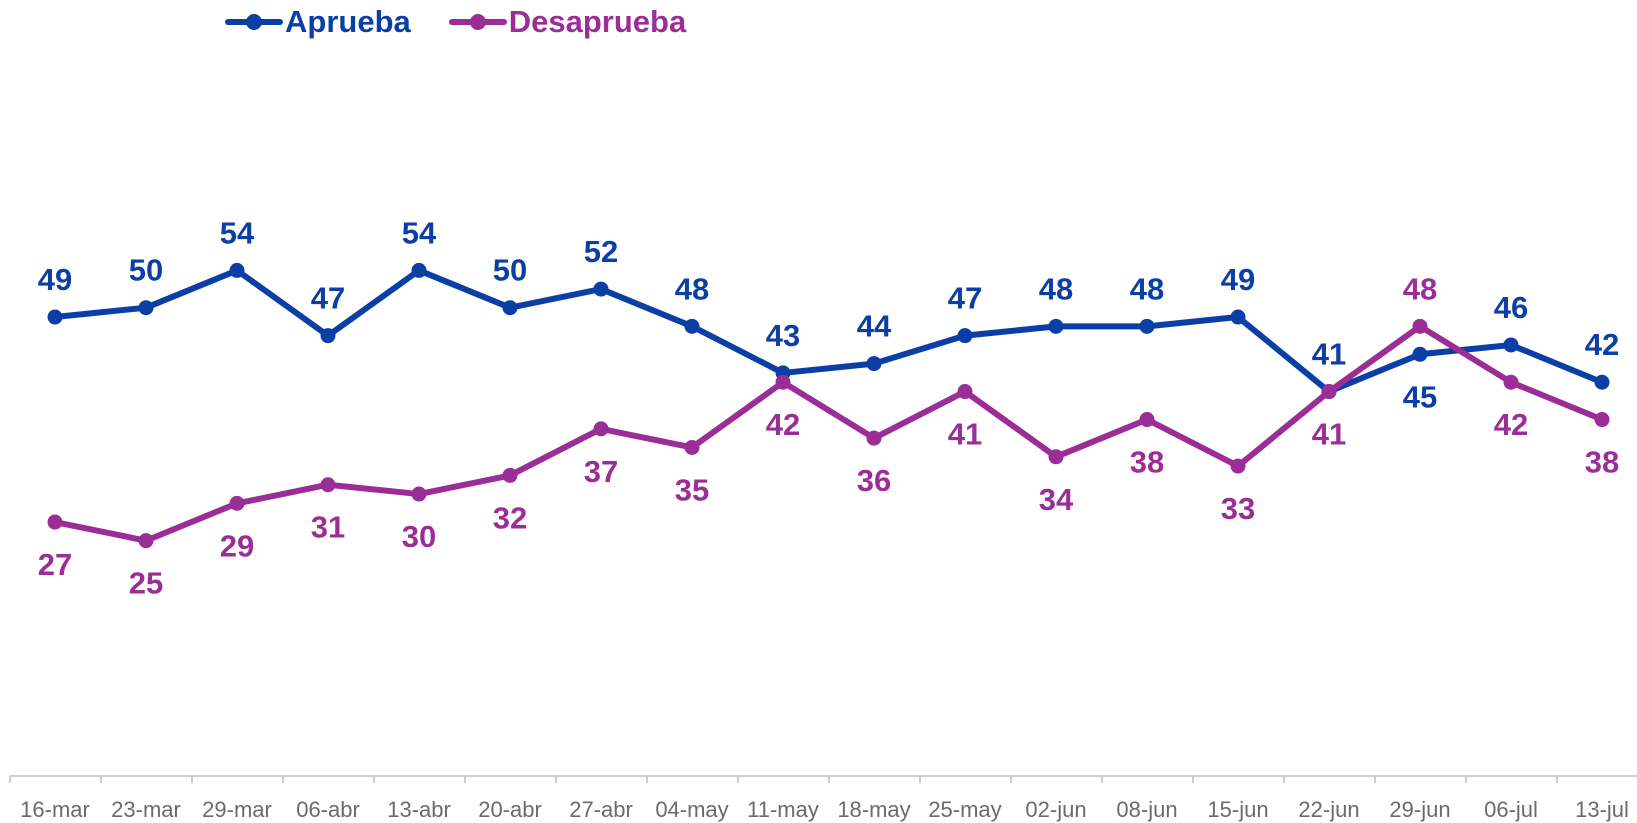 The width and height of the screenshot is (1637, 823). What do you see at coordinates (873, 809) in the screenshot?
I see `x-tick-label: 18-may` at bounding box center [873, 809].